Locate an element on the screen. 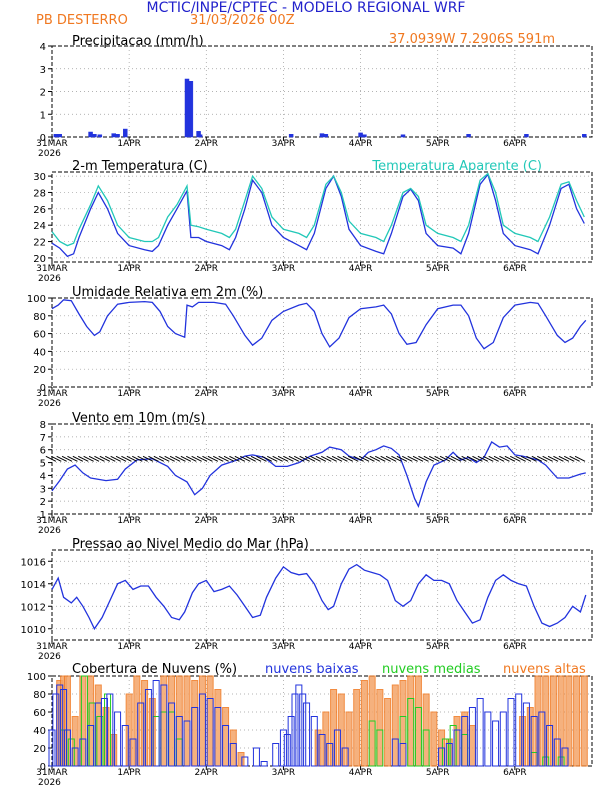 This screenshot has height=792, width=612. wind-ytick-label: 7 is located at coordinates (43, 438).